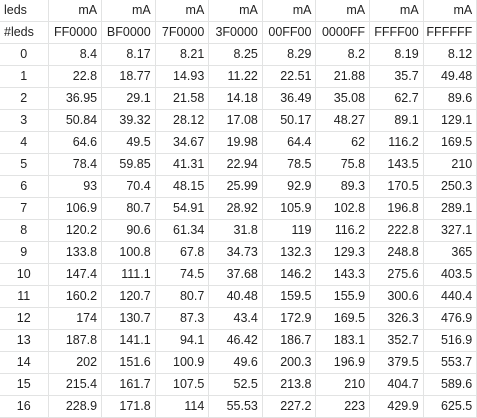 The width and height of the screenshot is (477, 418). Describe the element at coordinates (235, 120) in the screenshot. I see `cell: 17.08` at that location.